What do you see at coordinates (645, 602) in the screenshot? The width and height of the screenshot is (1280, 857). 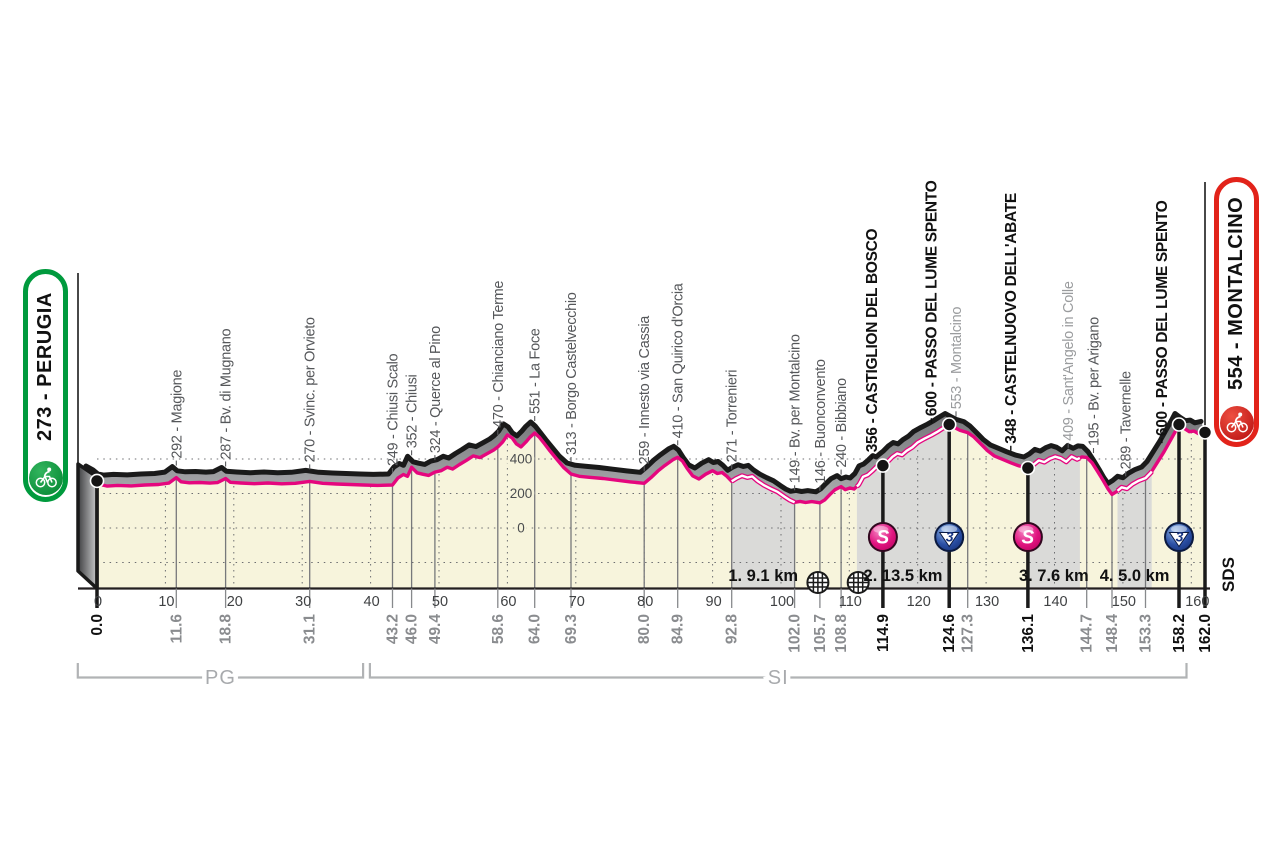 I see `x-tick-label: 80` at bounding box center [645, 602].